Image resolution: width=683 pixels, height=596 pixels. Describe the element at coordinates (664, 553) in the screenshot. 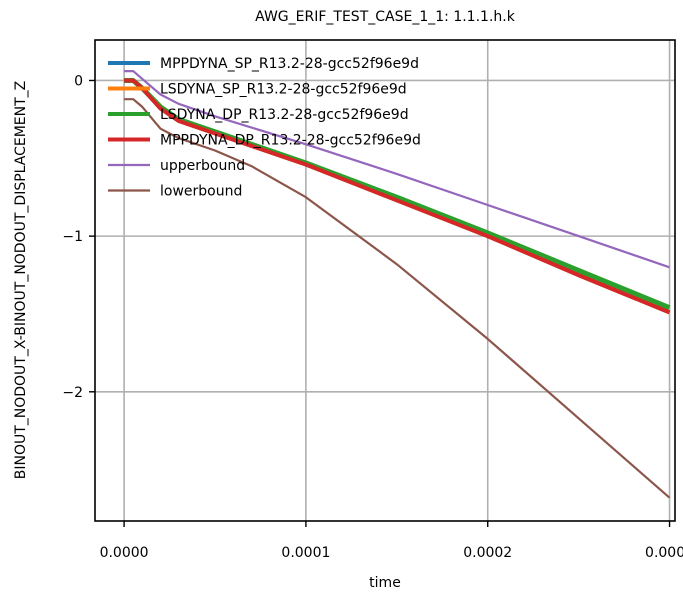

I see `x-tick-label: 0.0003` at that location.